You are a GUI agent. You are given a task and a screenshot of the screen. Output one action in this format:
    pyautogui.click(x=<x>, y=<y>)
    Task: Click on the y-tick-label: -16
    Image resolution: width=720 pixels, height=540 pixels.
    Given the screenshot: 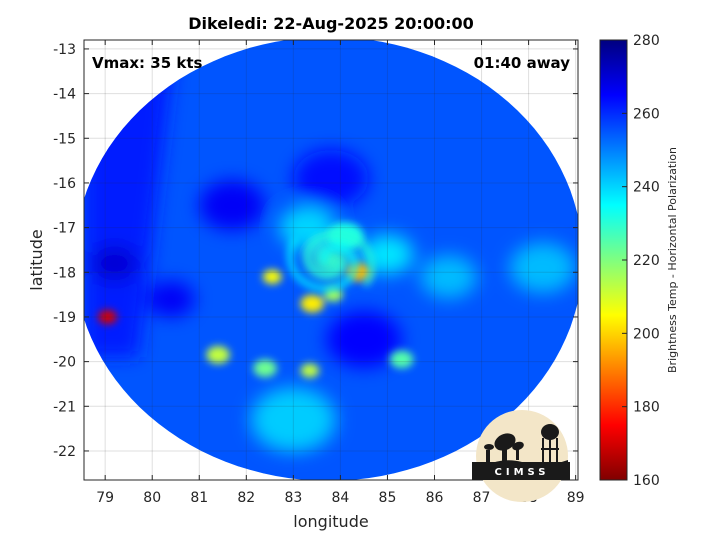 What is the action you would take?
    pyautogui.click(x=64, y=184)
    